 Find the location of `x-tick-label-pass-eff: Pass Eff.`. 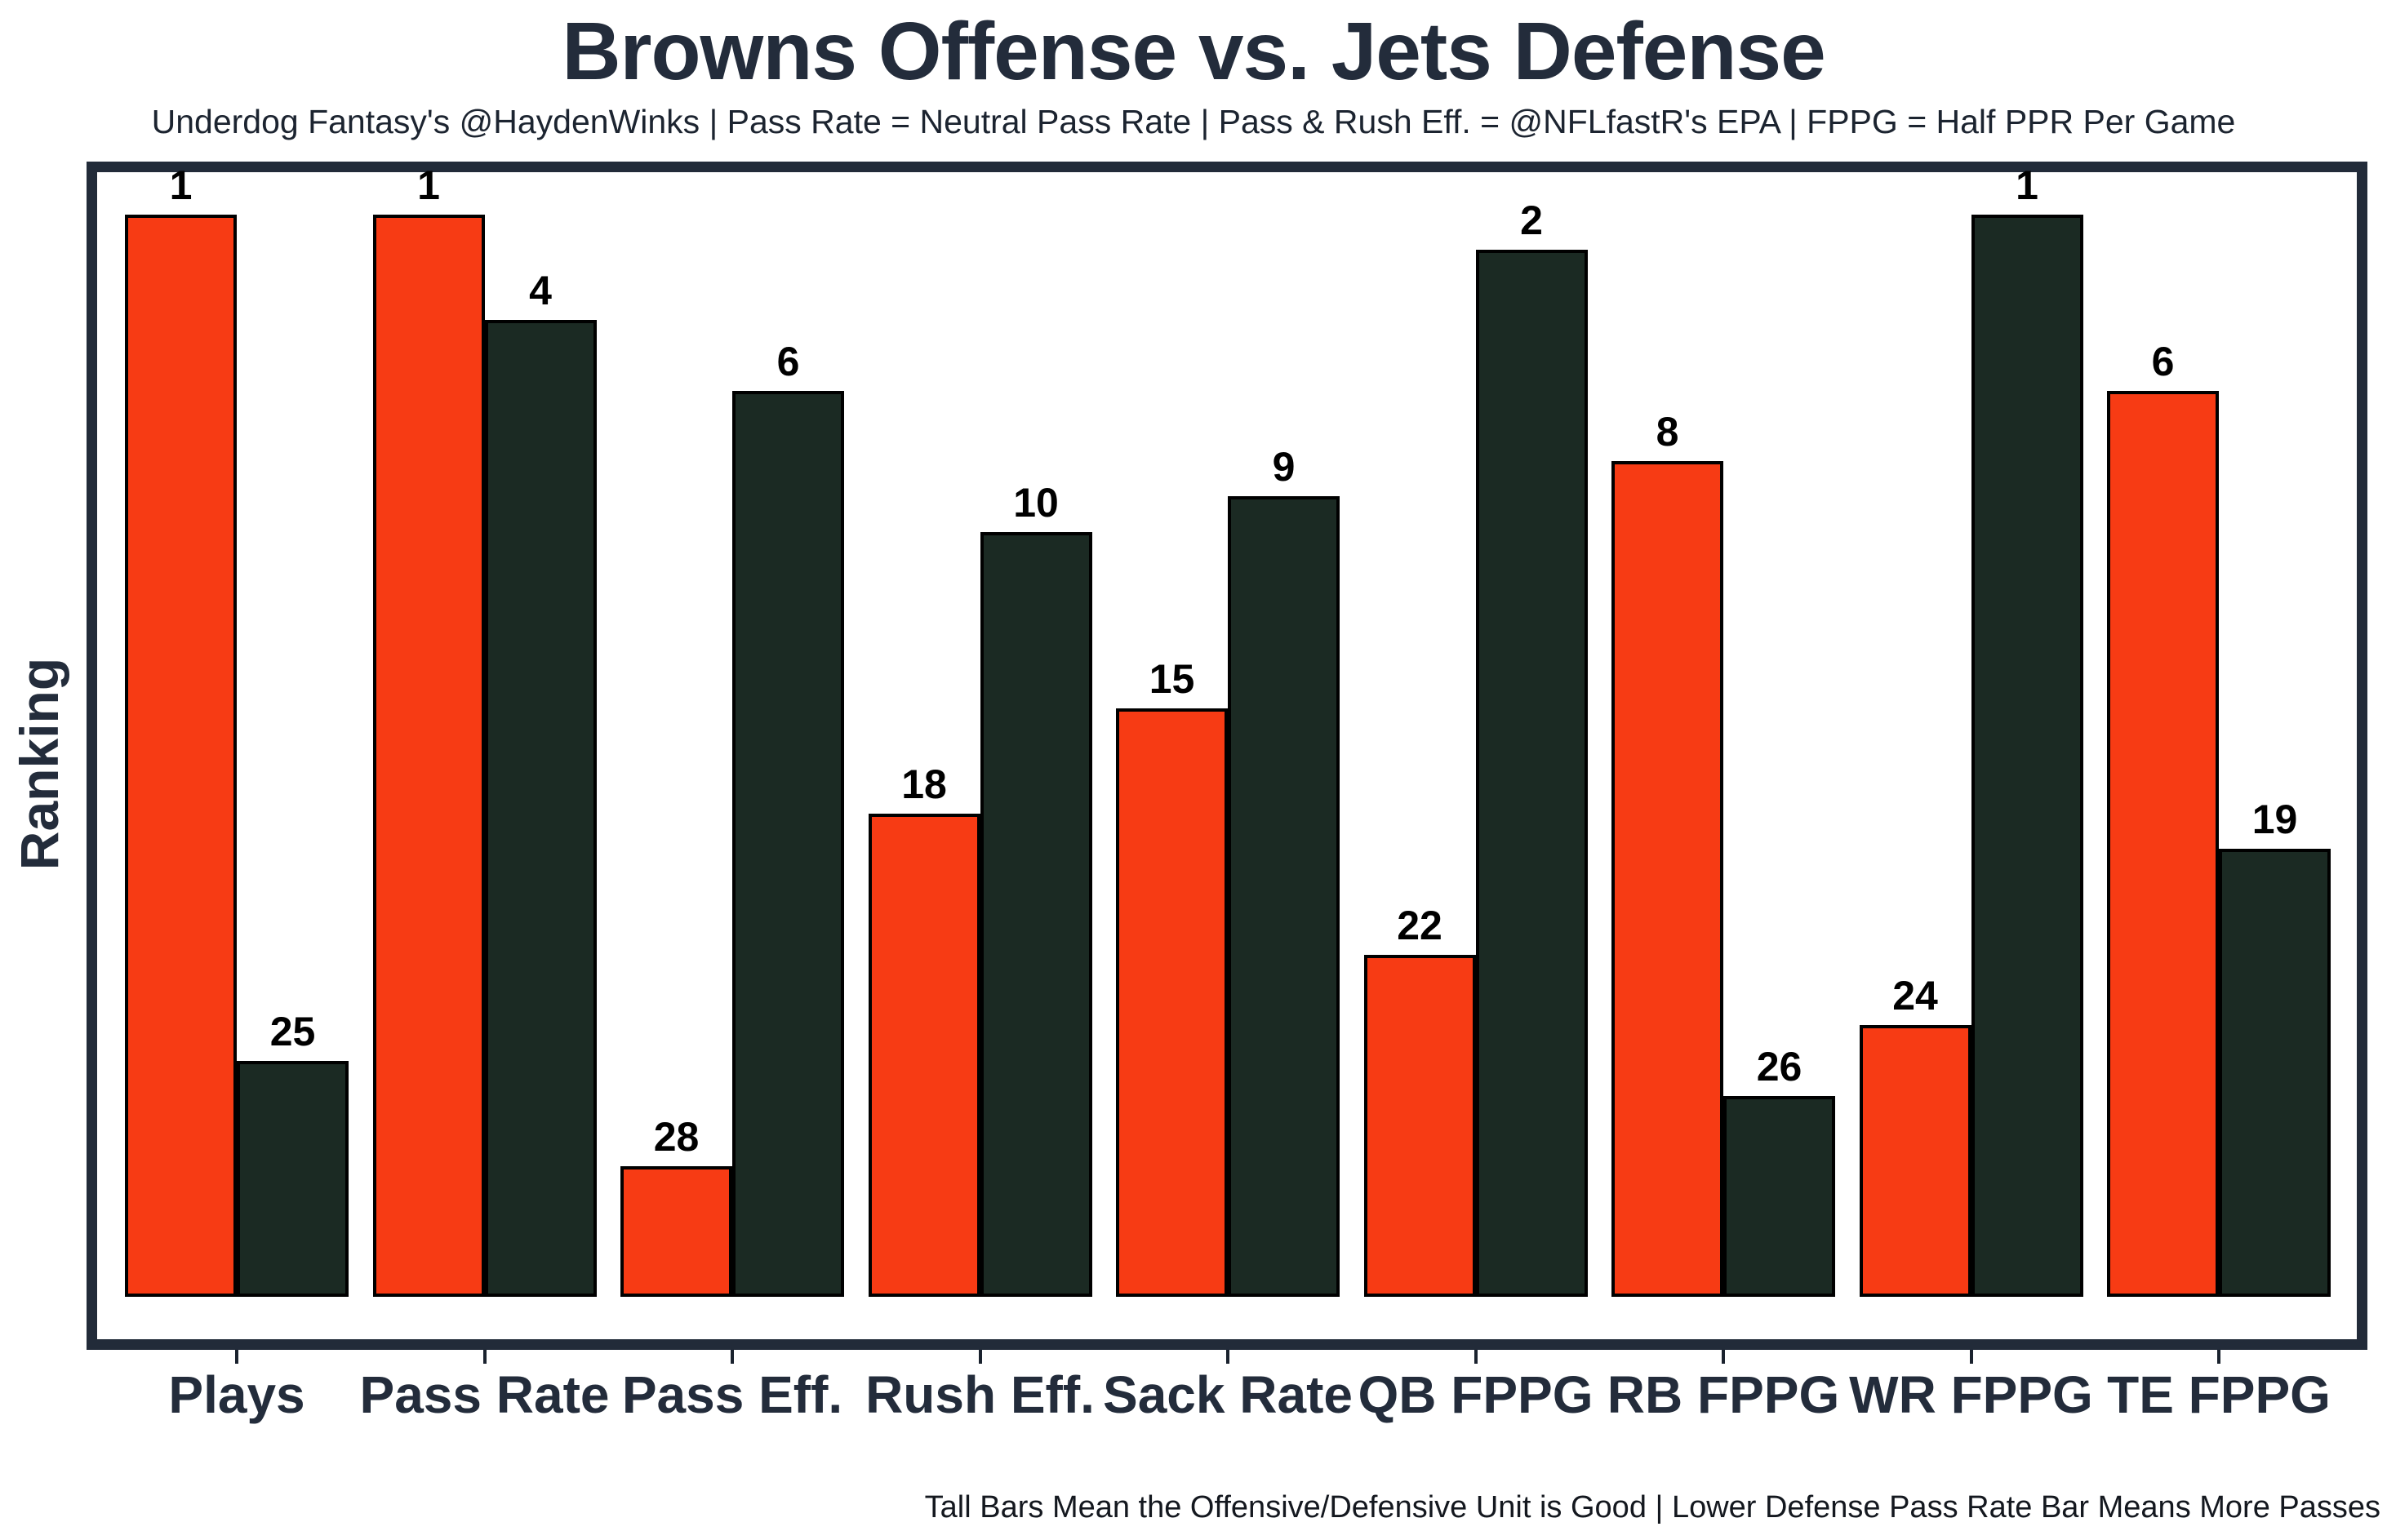

x-tick-label-pass-eff: Pass Eff. is located at coordinates (732, 1394).